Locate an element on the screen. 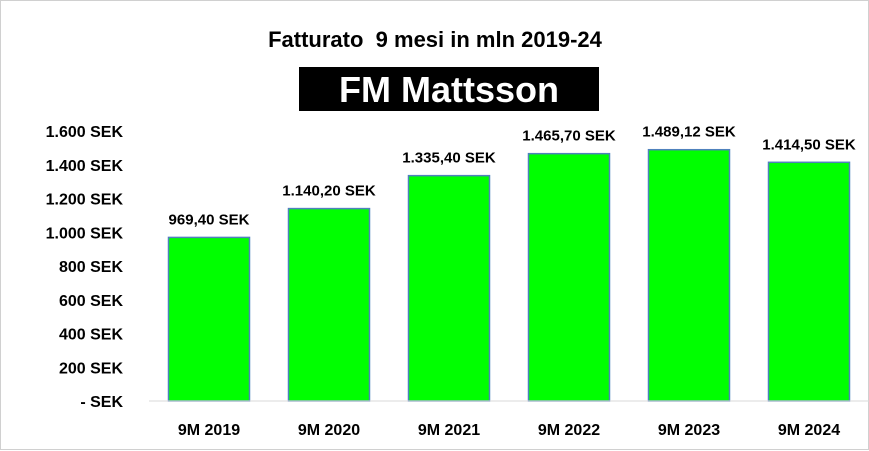  y-tick-label: 1.400 SEK is located at coordinates (85, 166).